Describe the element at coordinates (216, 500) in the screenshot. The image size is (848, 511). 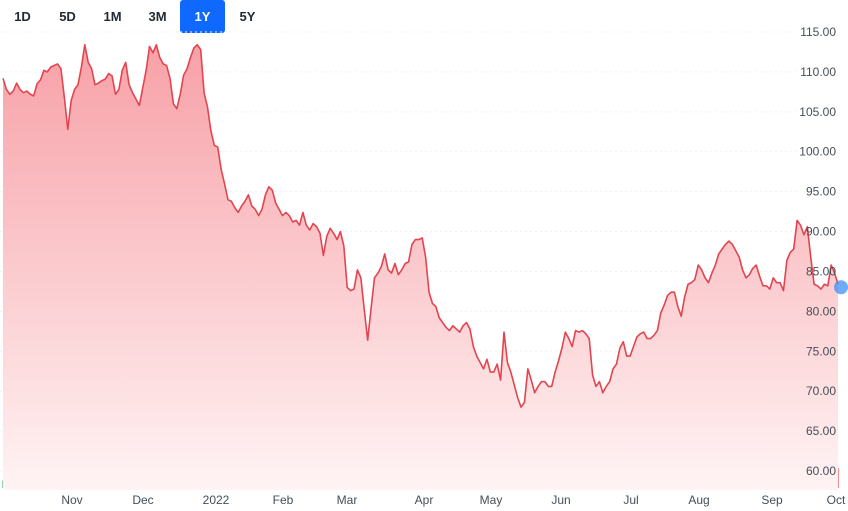
I see `x-tick-label: 2022` at that location.